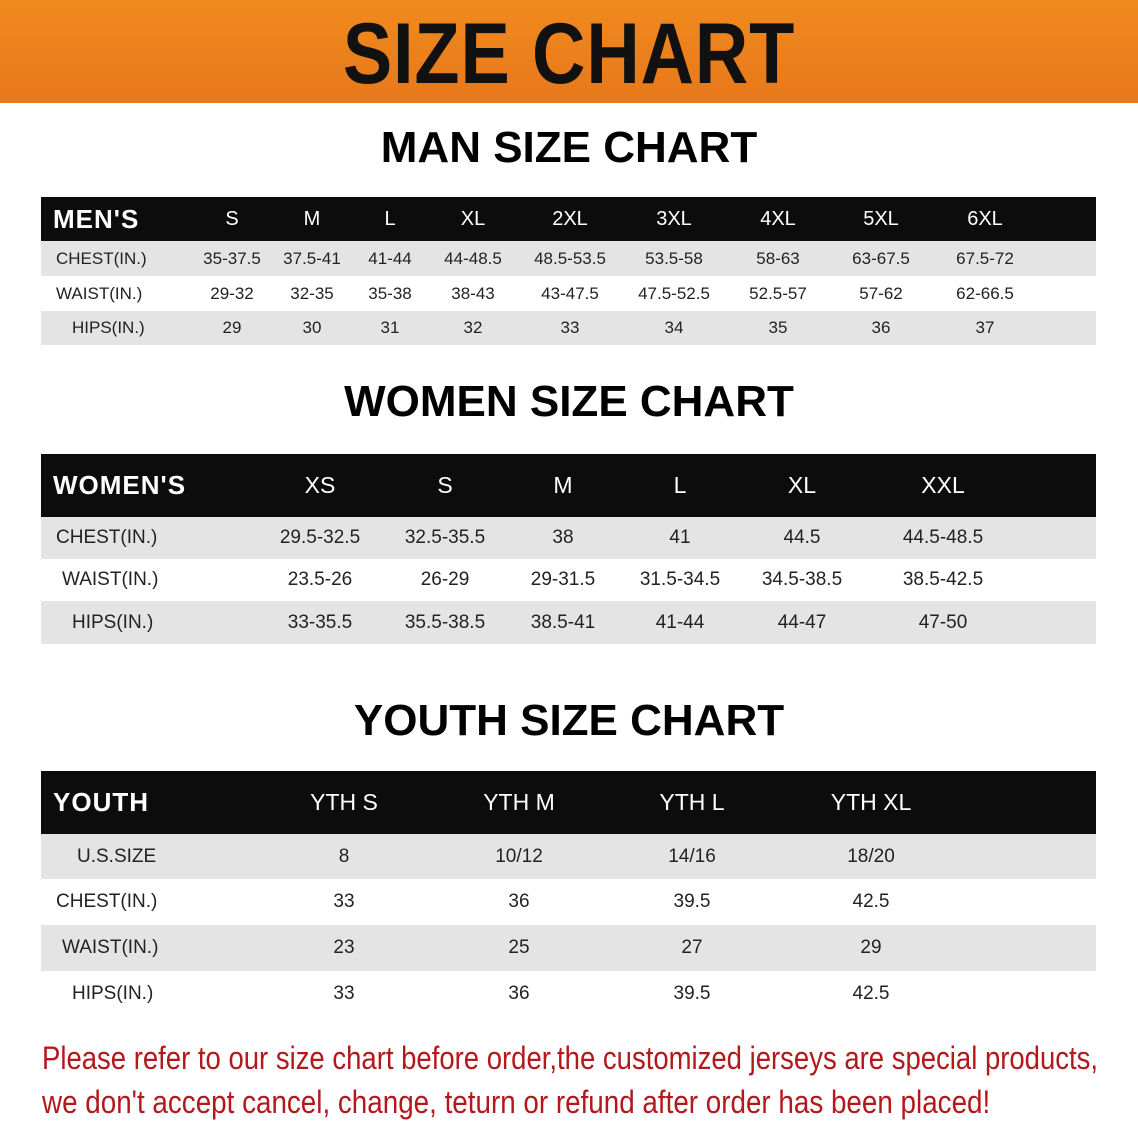 Image resolution: width=1138 pixels, height=1132 pixels. What do you see at coordinates (778, 258) in the screenshot?
I see `table-cell: 58-63` at bounding box center [778, 258].